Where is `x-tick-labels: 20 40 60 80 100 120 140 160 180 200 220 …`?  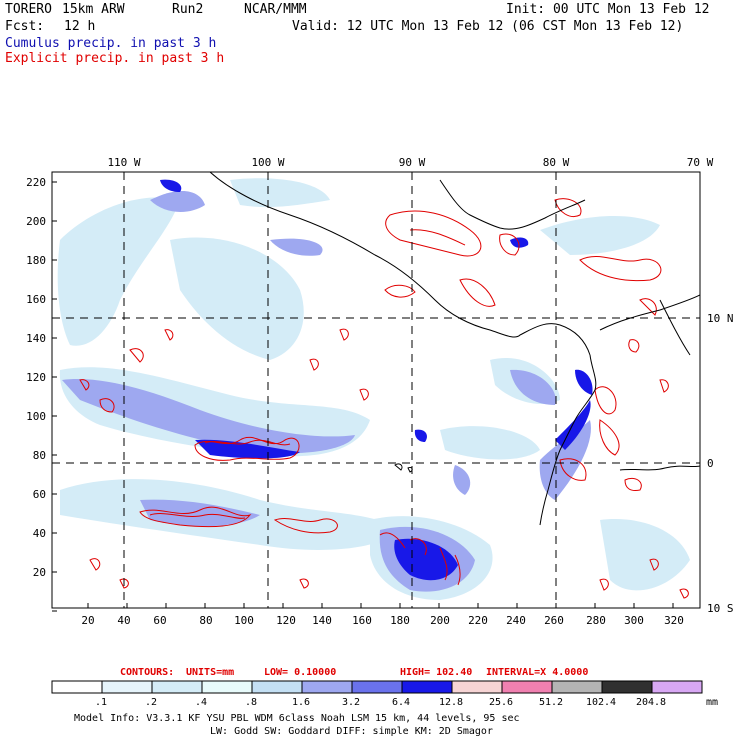
x-tick-labels: 20 40 60 80 100 120 140 160 180 200 220 … is located at coordinates (382, 620).